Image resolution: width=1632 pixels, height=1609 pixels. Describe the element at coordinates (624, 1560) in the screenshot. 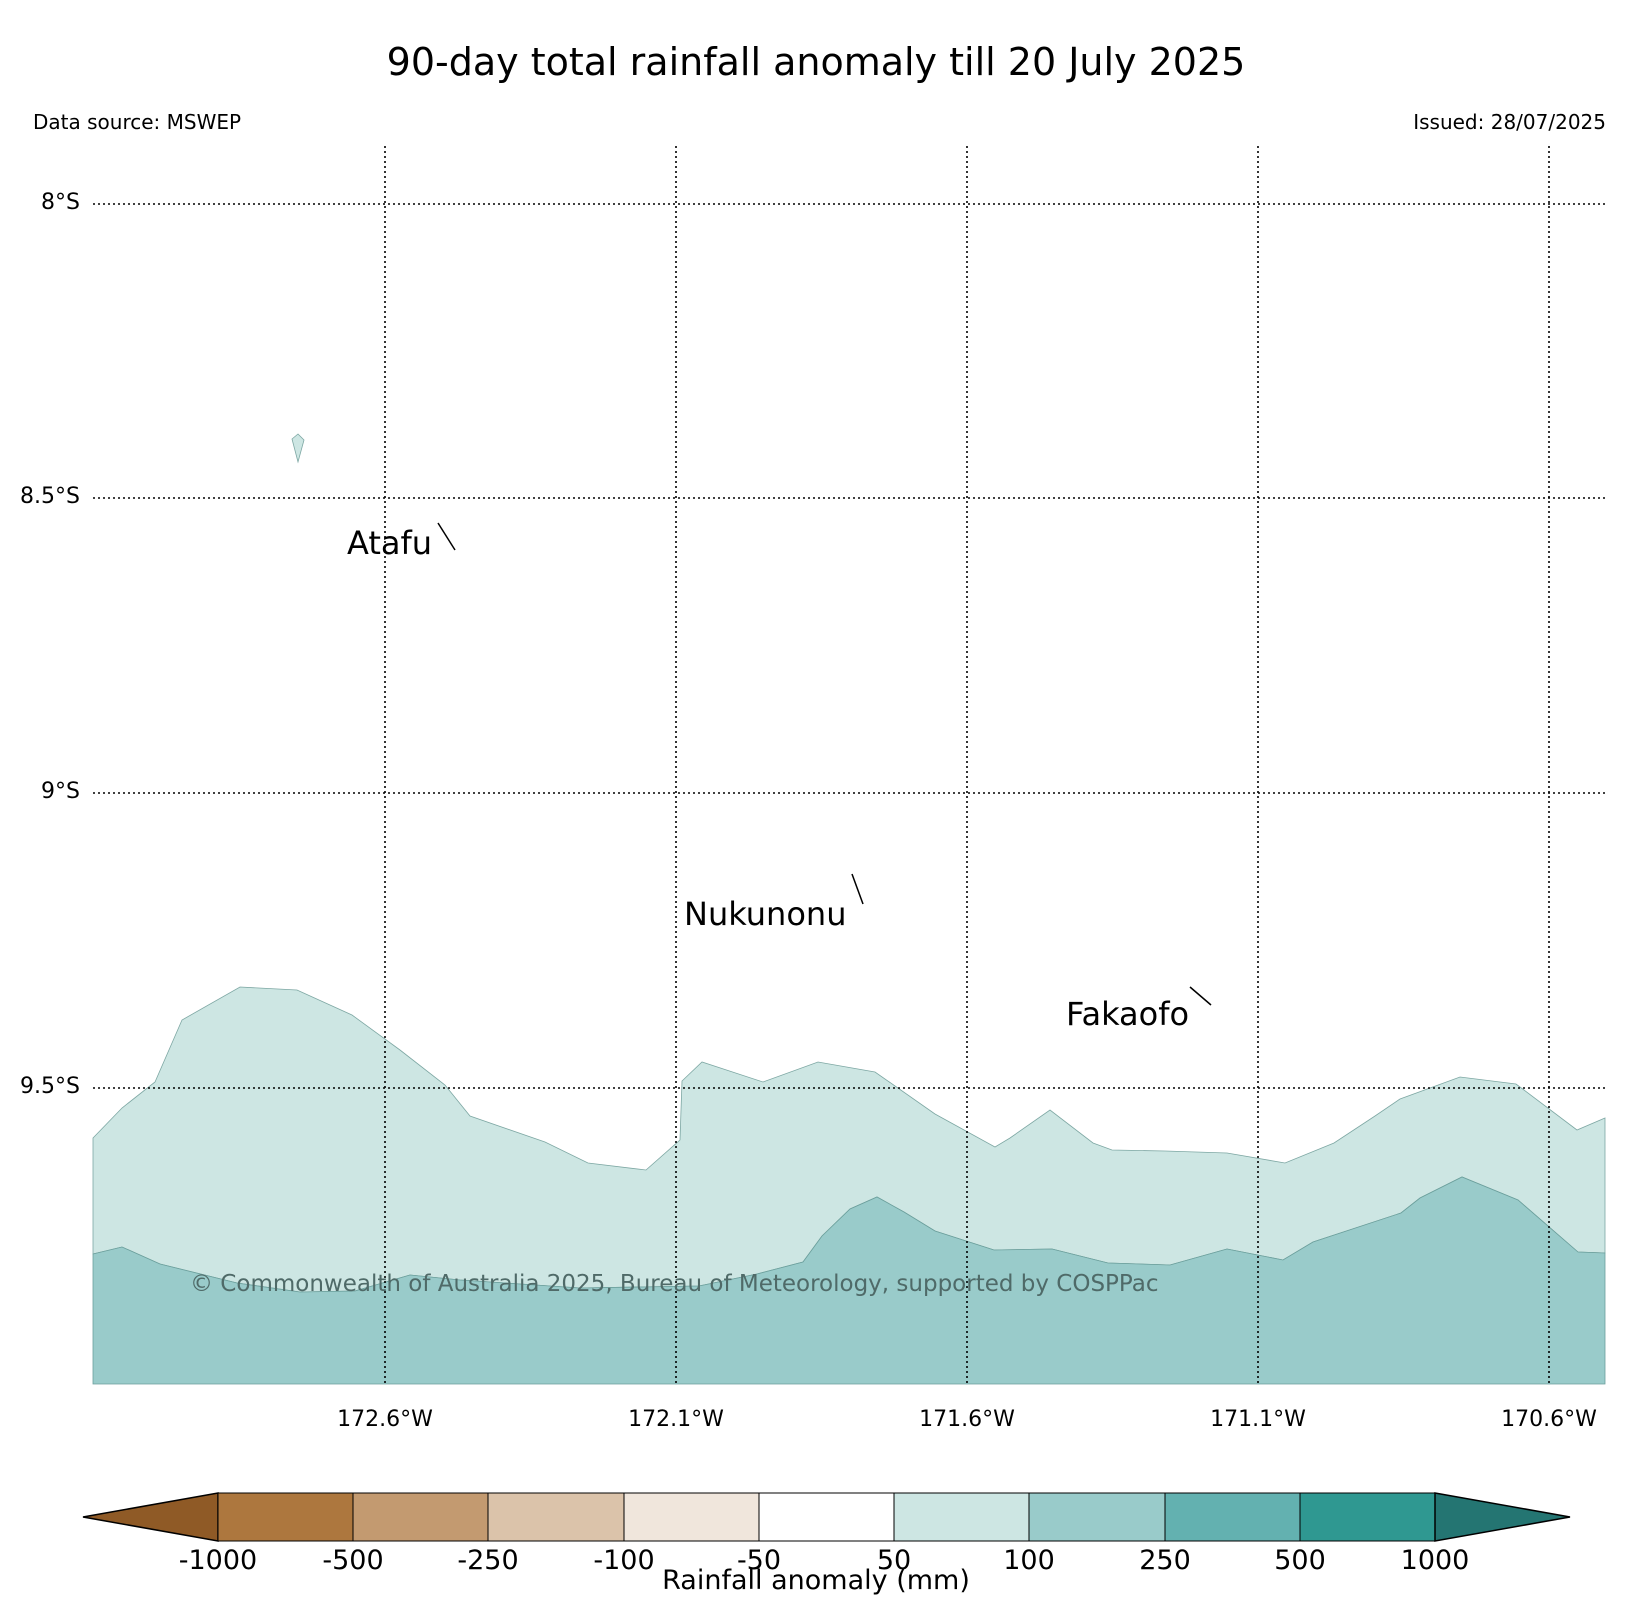

I see `colorbar-tick-label: -100` at that location.